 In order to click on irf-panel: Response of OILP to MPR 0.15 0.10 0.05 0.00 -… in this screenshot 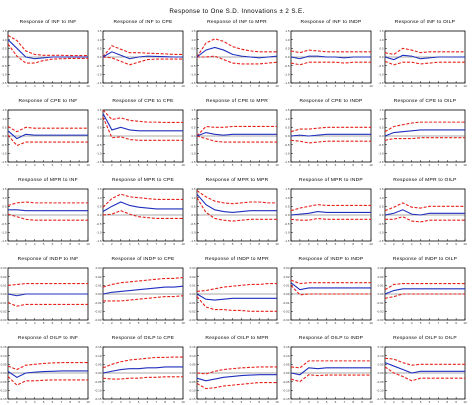, I will do `click(234, 369)`.